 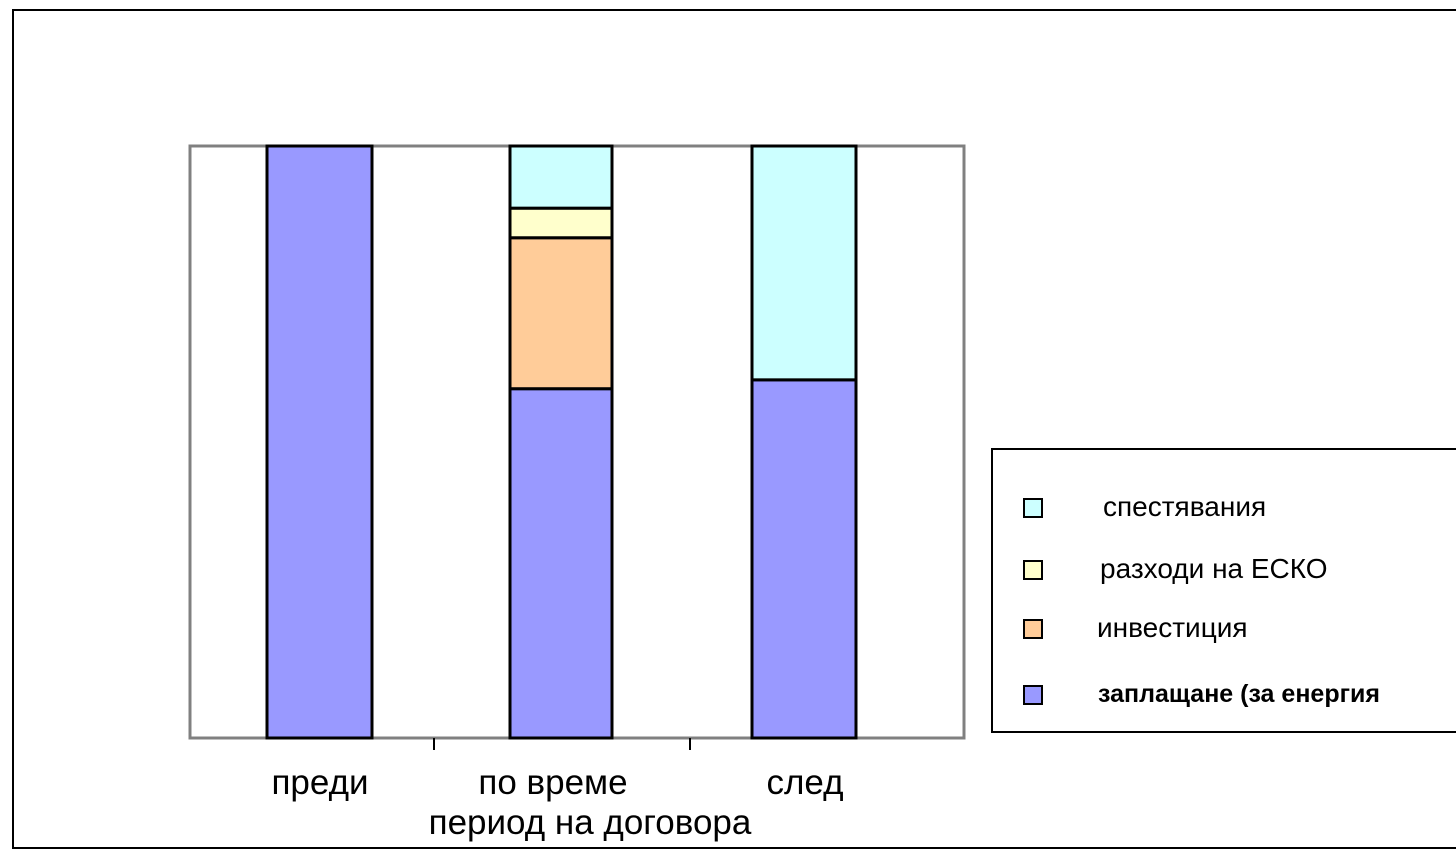 What do you see at coordinates (1033, 508) in the screenshot?
I see `legend-swatch-savings` at bounding box center [1033, 508].